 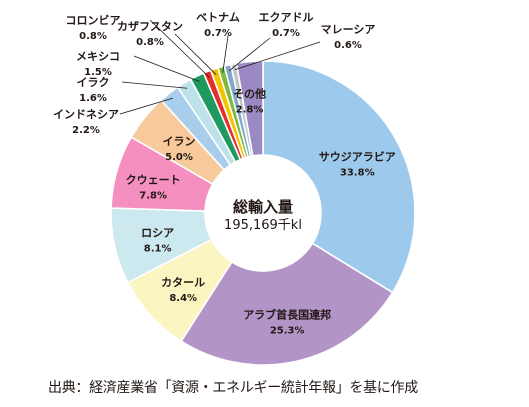 What do you see at coordinates (93, 98) in the screenshot?
I see `slice-value-7: 1.6%` at bounding box center [93, 98].